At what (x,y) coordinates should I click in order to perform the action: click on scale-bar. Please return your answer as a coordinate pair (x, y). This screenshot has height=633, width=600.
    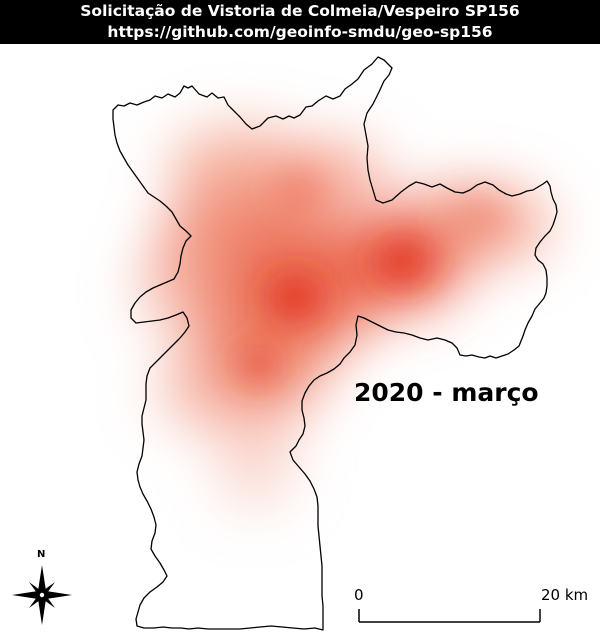
    Looking at the image, I should click on (449, 616).